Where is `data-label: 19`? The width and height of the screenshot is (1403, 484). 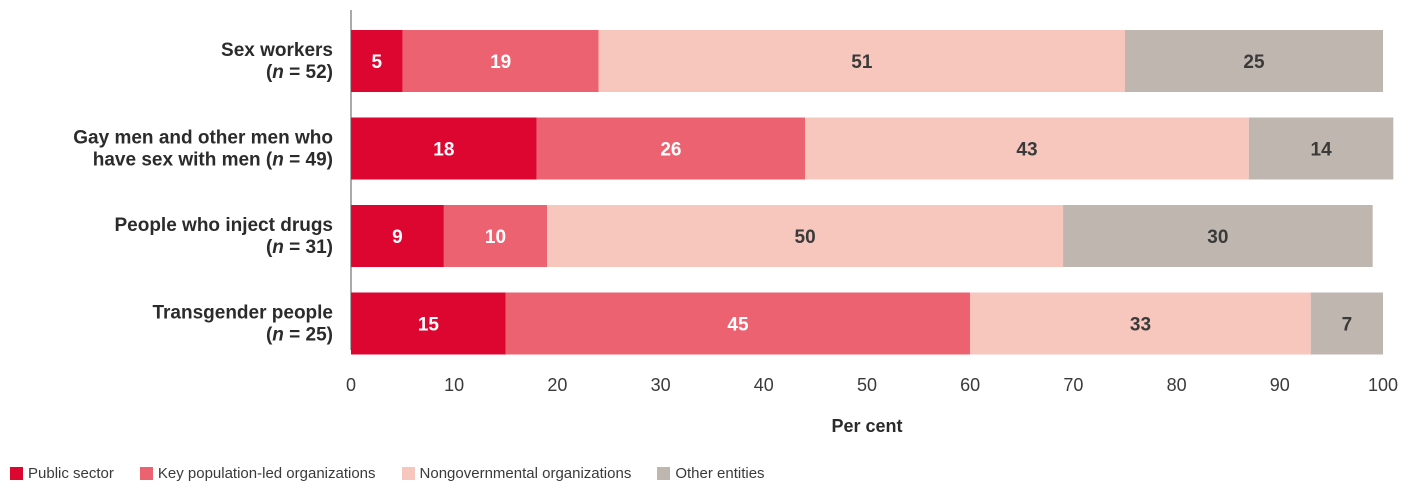 data-label: 19 is located at coordinates (500, 62).